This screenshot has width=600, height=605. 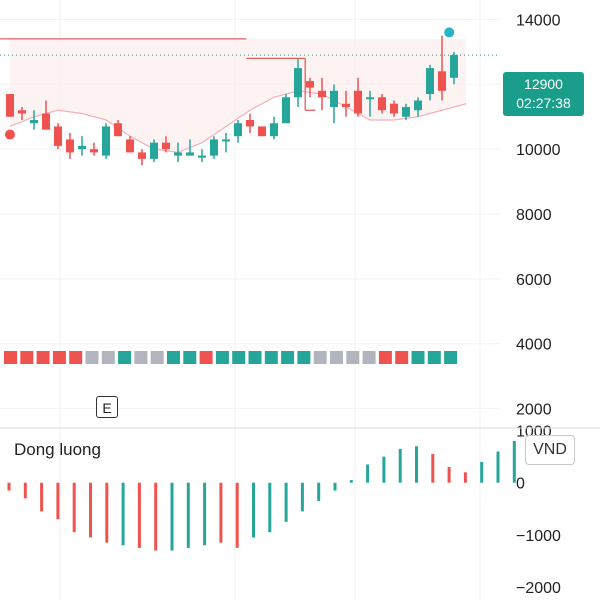 I want to click on indicator-title: Dong luong, so click(x=57, y=449).